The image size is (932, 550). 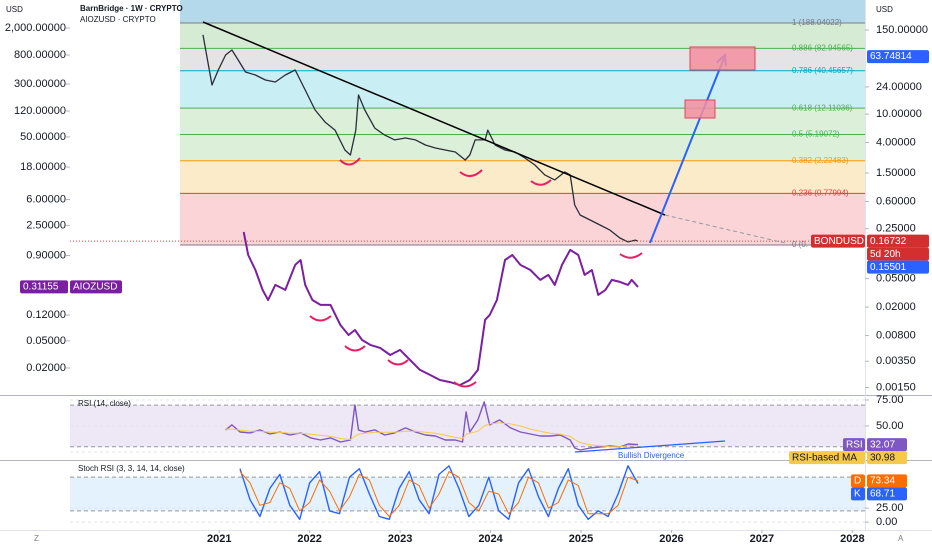 What do you see at coordinates (852, 539) in the screenshot?
I see `x-tick-label: 2028` at bounding box center [852, 539].